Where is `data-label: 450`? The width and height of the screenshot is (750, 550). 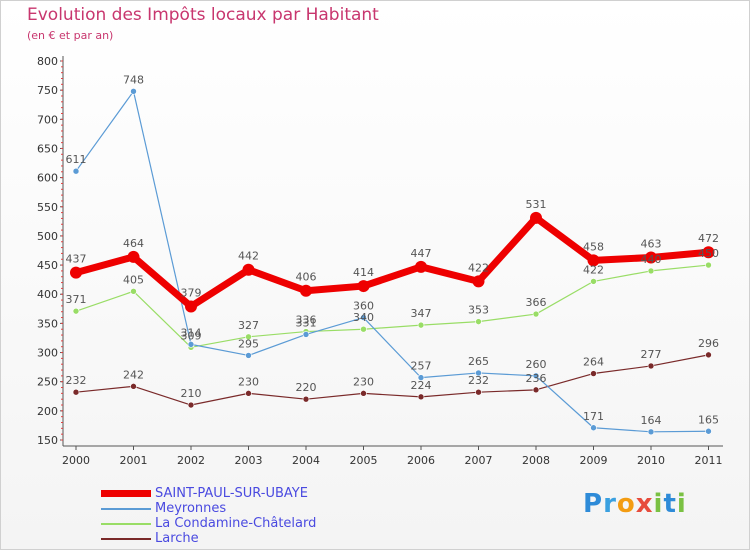 data-label: 450 is located at coordinates (708, 253).